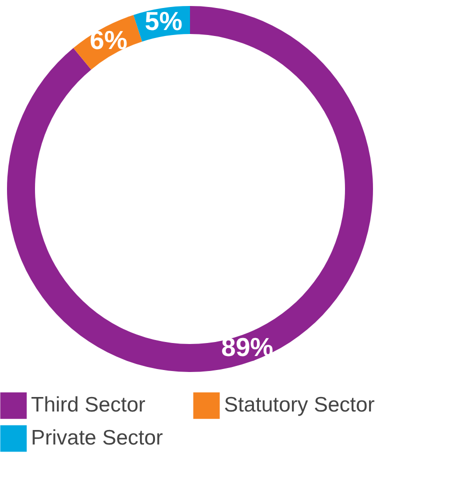  What do you see at coordinates (109, 39) in the screenshot?
I see `data-label: 6%` at bounding box center [109, 39].